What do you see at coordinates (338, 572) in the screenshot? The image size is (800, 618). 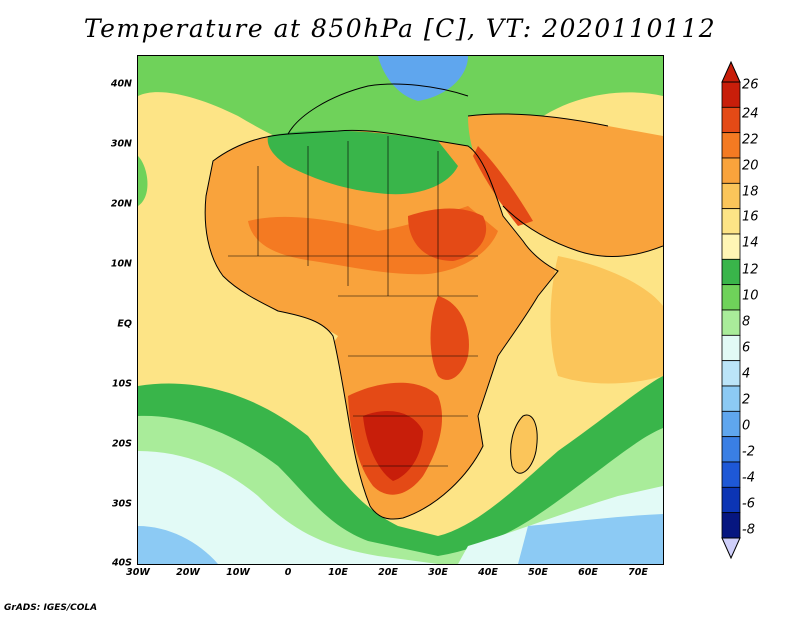 I see `lon-label-10e: 10E` at bounding box center [338, 572].